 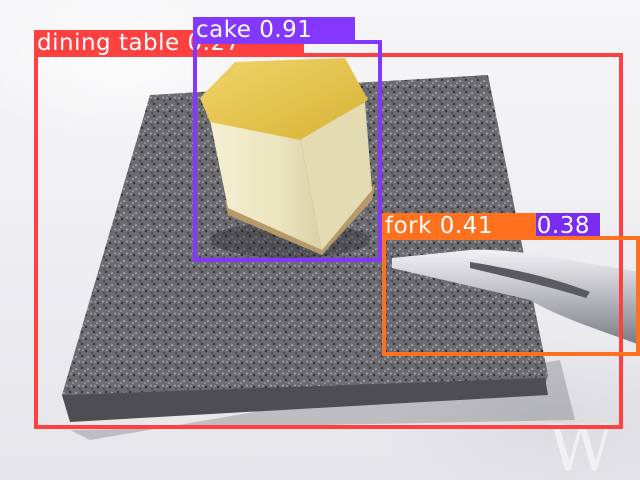 I want to click on detection-score: 0.41, so click(x=466, y=226).